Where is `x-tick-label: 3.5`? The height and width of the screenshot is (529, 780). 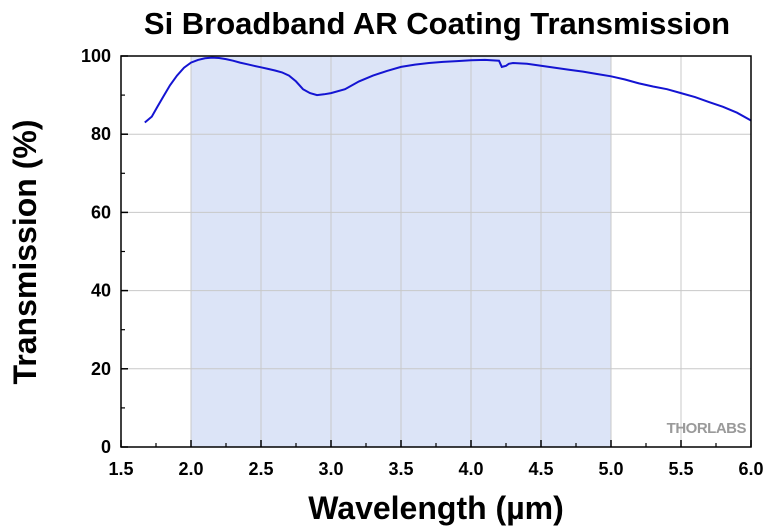
x-tick-label: 3.5 is located at coordinates (400, 469).